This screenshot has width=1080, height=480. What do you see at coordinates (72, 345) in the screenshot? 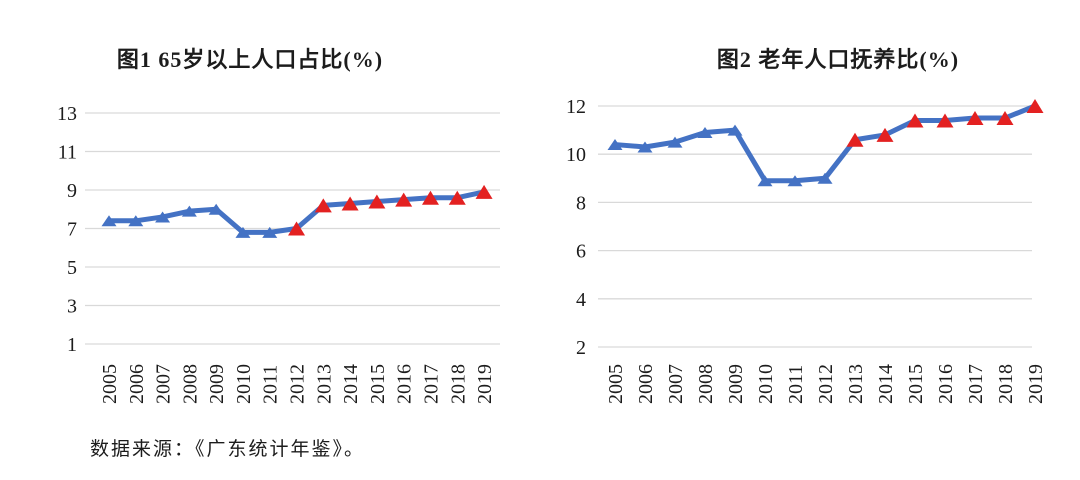
I see `y-tick-label: 1` at bounding box center [72, 345].